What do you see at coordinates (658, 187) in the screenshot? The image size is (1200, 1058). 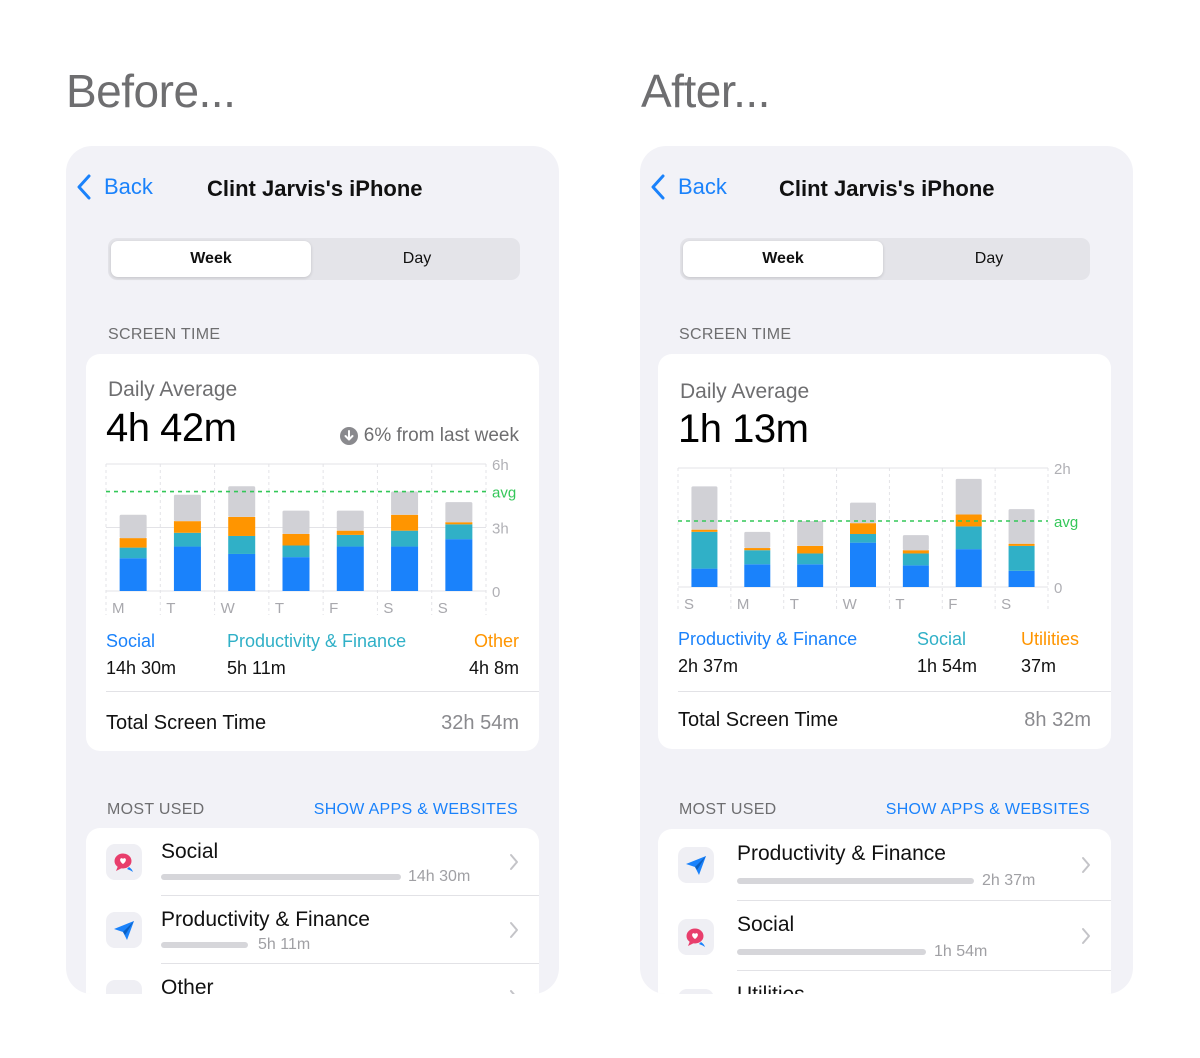 I see `chevron-left-icon` at bounding box center [658, 187].